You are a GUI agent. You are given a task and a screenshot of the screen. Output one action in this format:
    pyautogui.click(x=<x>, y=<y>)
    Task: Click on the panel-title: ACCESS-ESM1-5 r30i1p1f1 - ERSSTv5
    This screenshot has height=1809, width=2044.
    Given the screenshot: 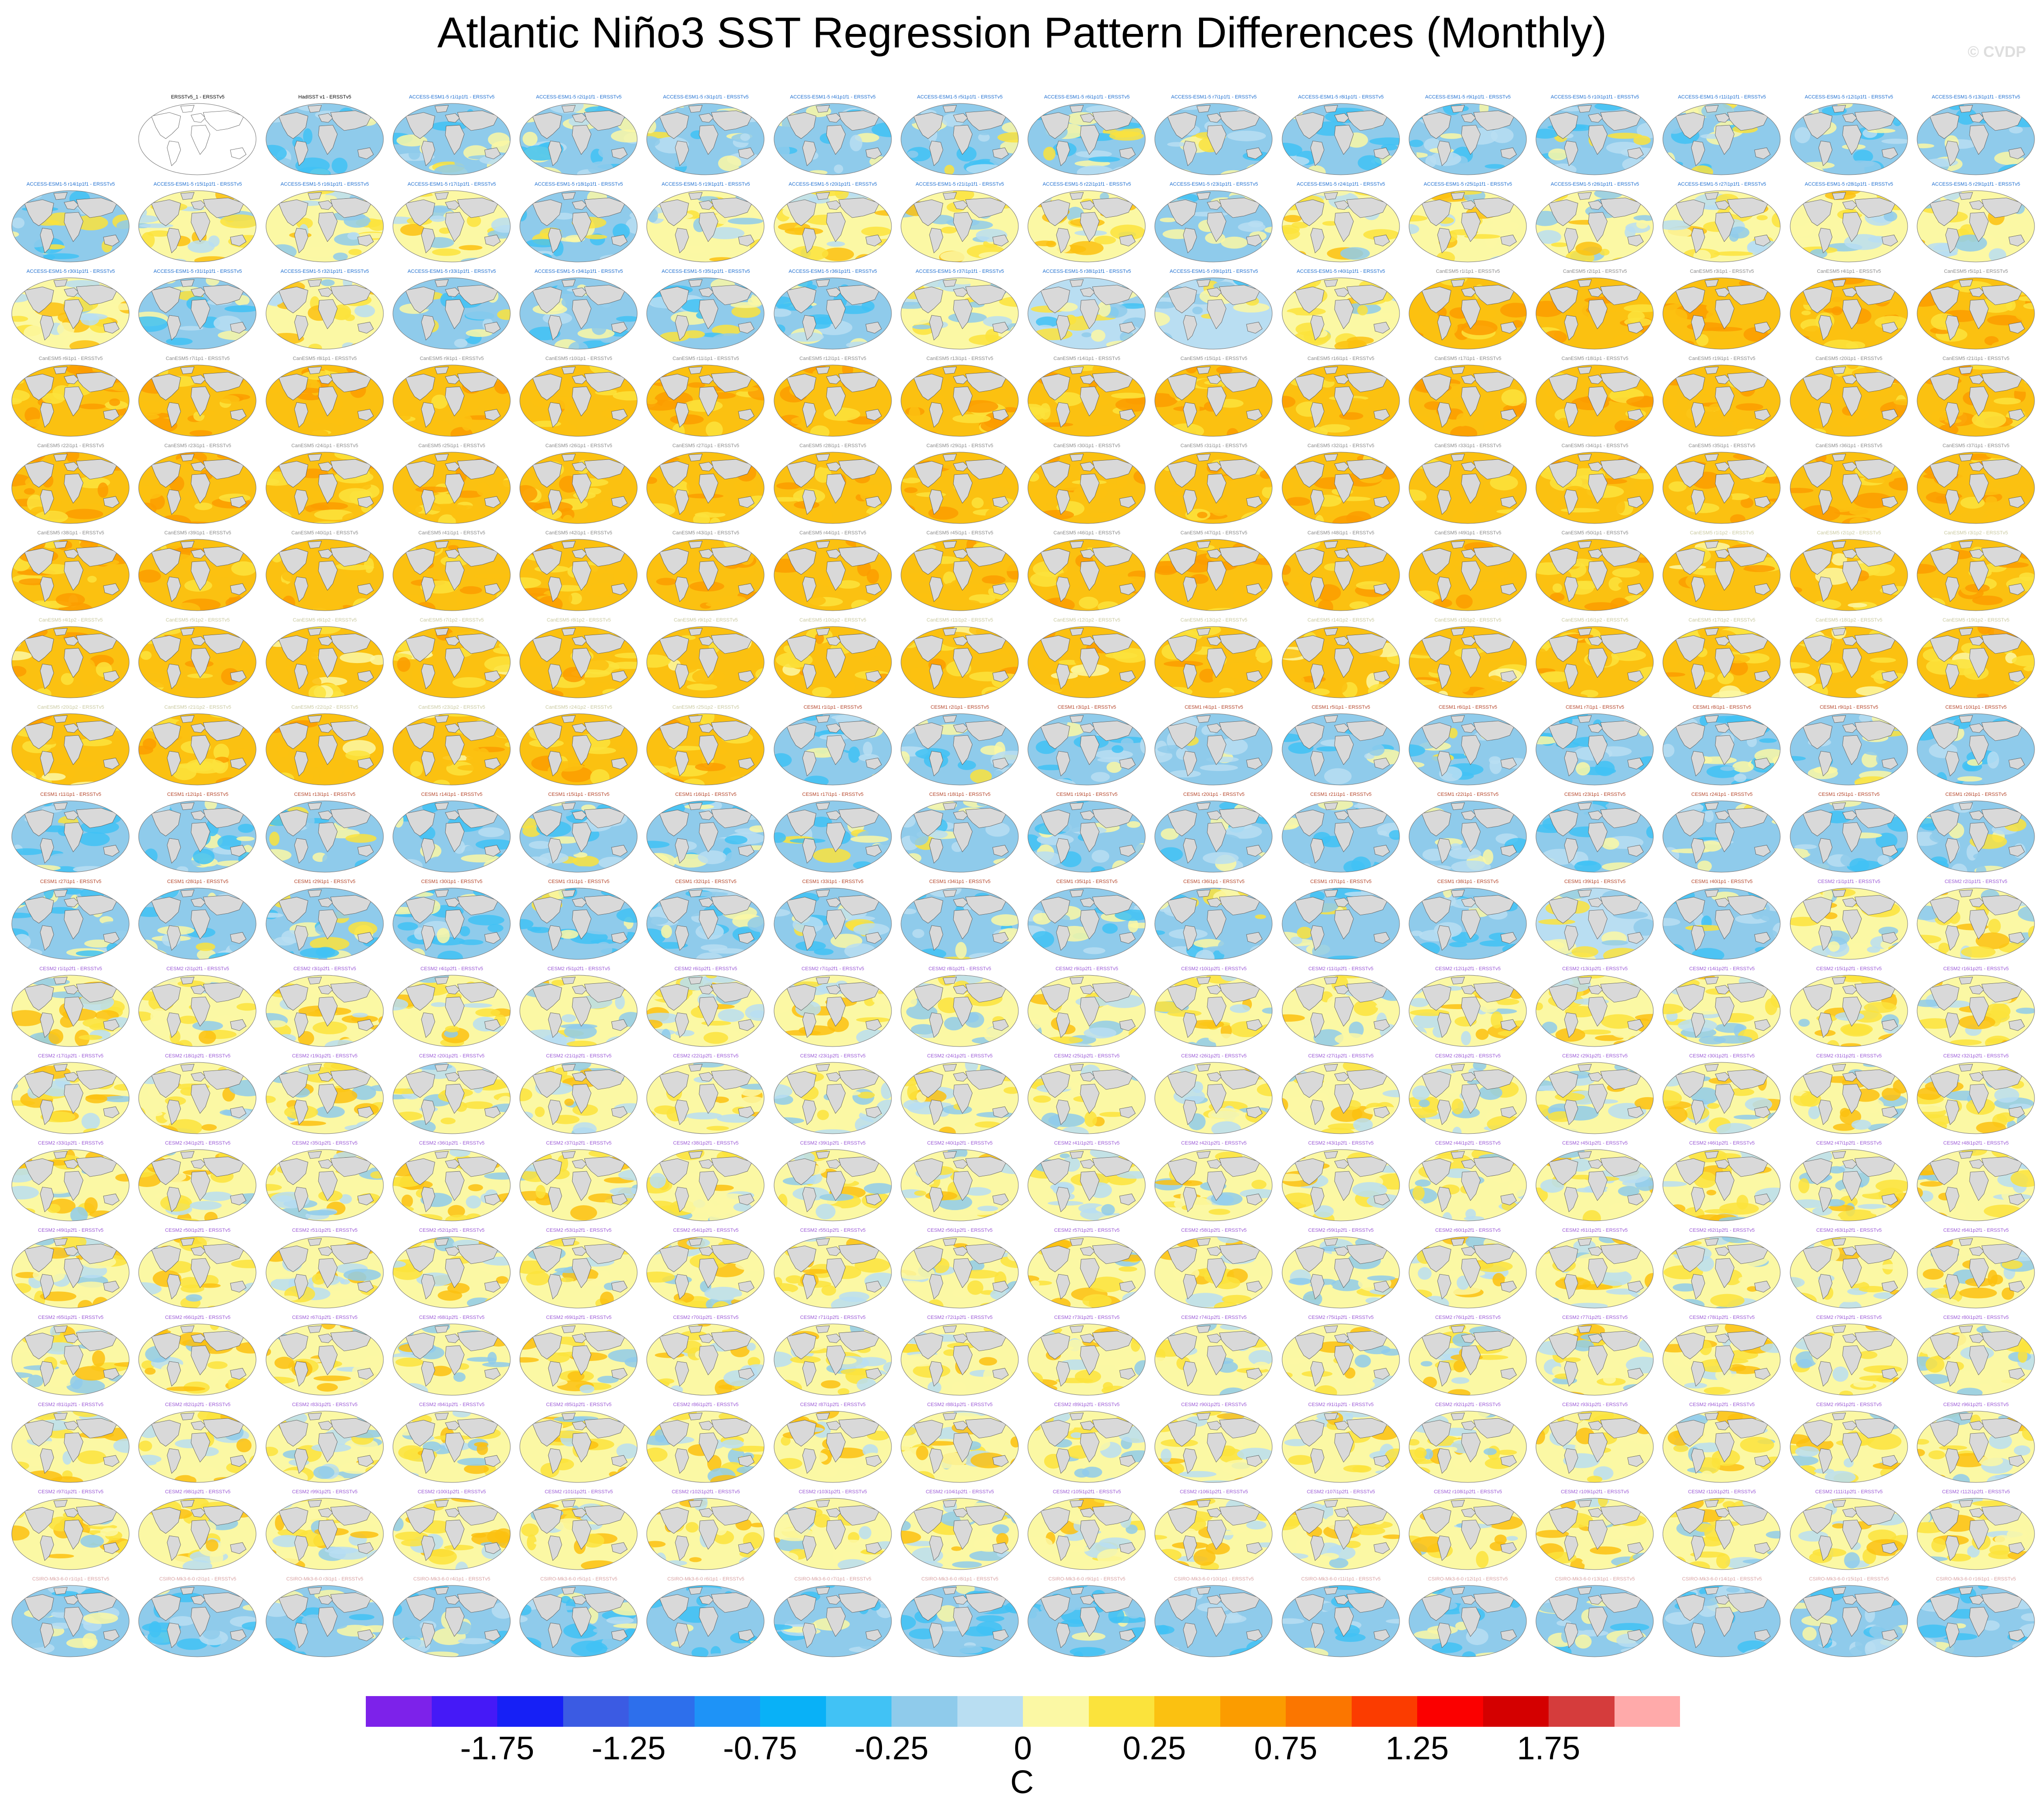 What is the action you would take?
    pyautogui.click(x=70, y=271)
    